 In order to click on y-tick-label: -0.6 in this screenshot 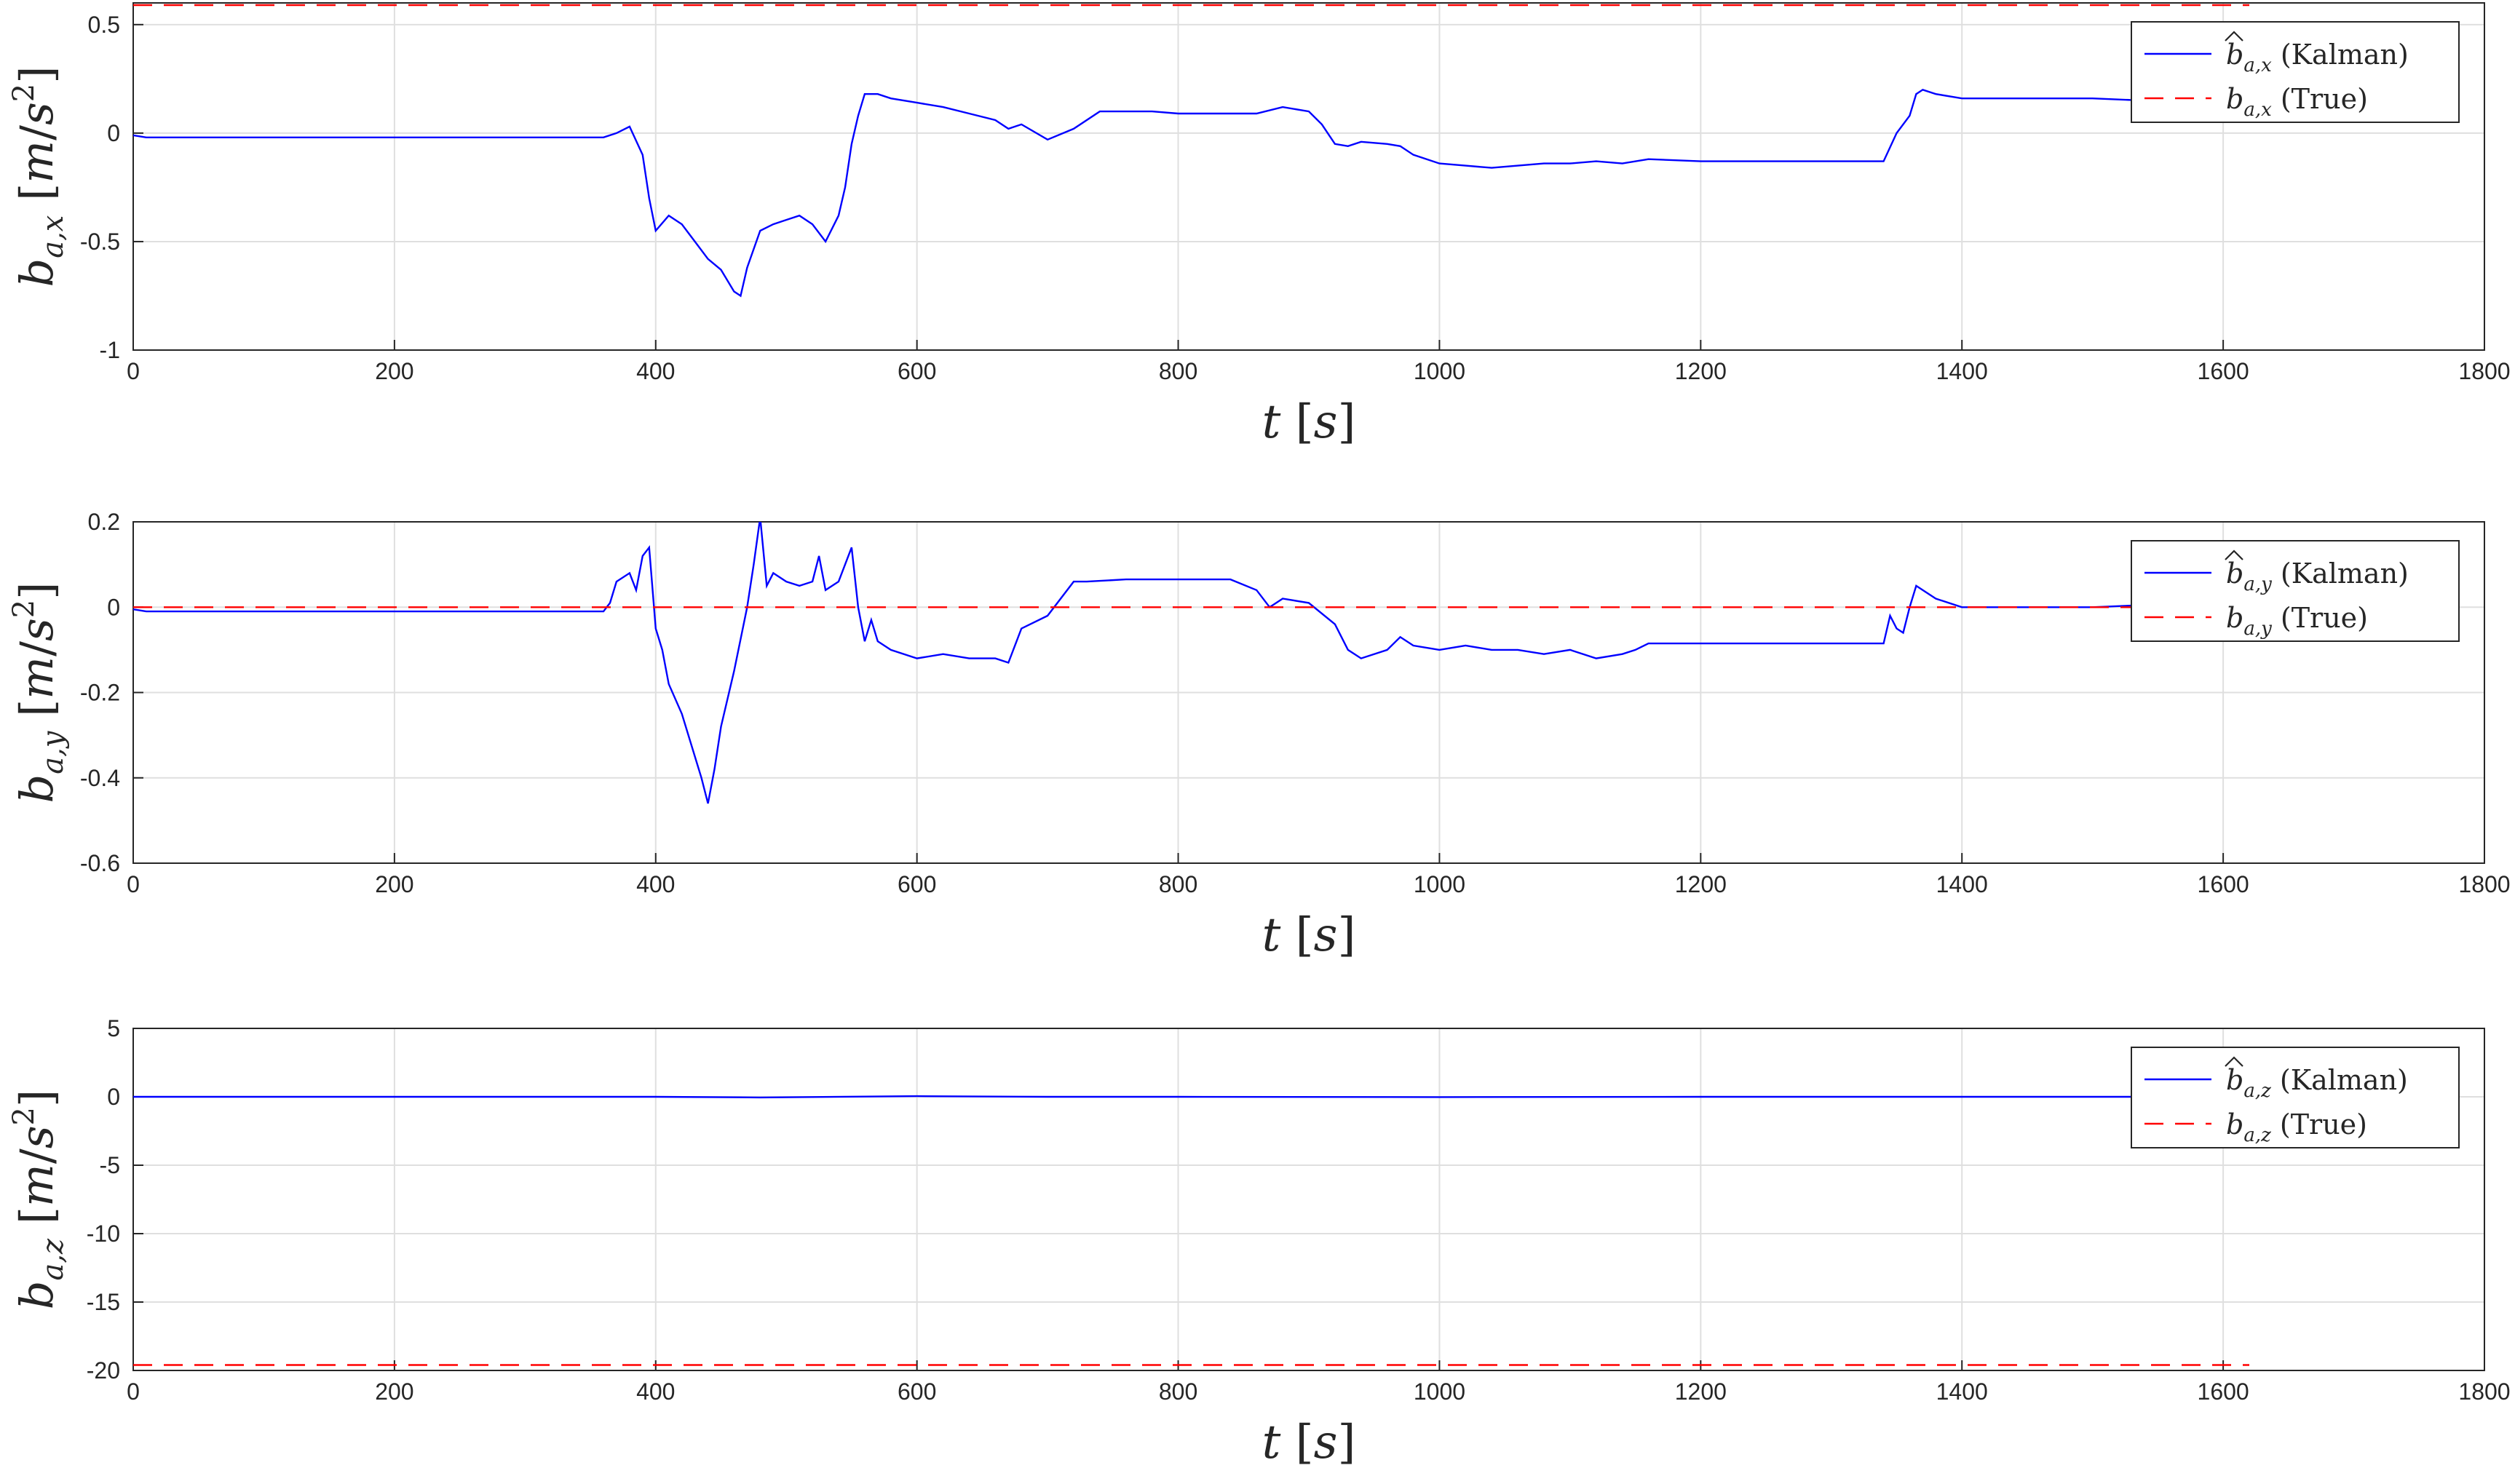, I will do `click(100, 863)`.